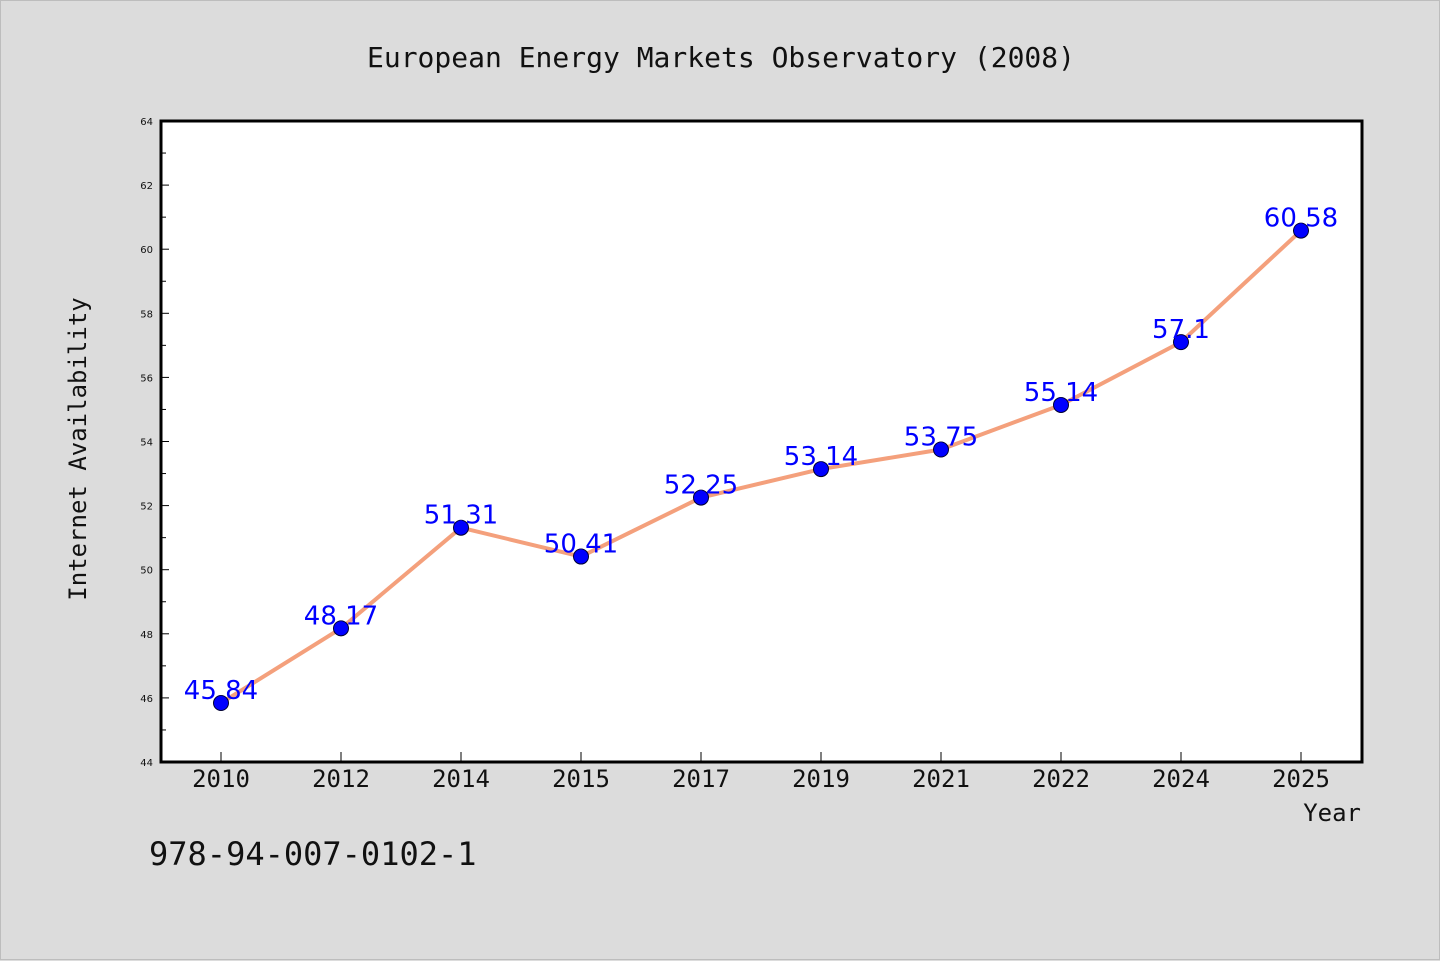  I want to click on y-tick-label: 46, so click(146, 699).